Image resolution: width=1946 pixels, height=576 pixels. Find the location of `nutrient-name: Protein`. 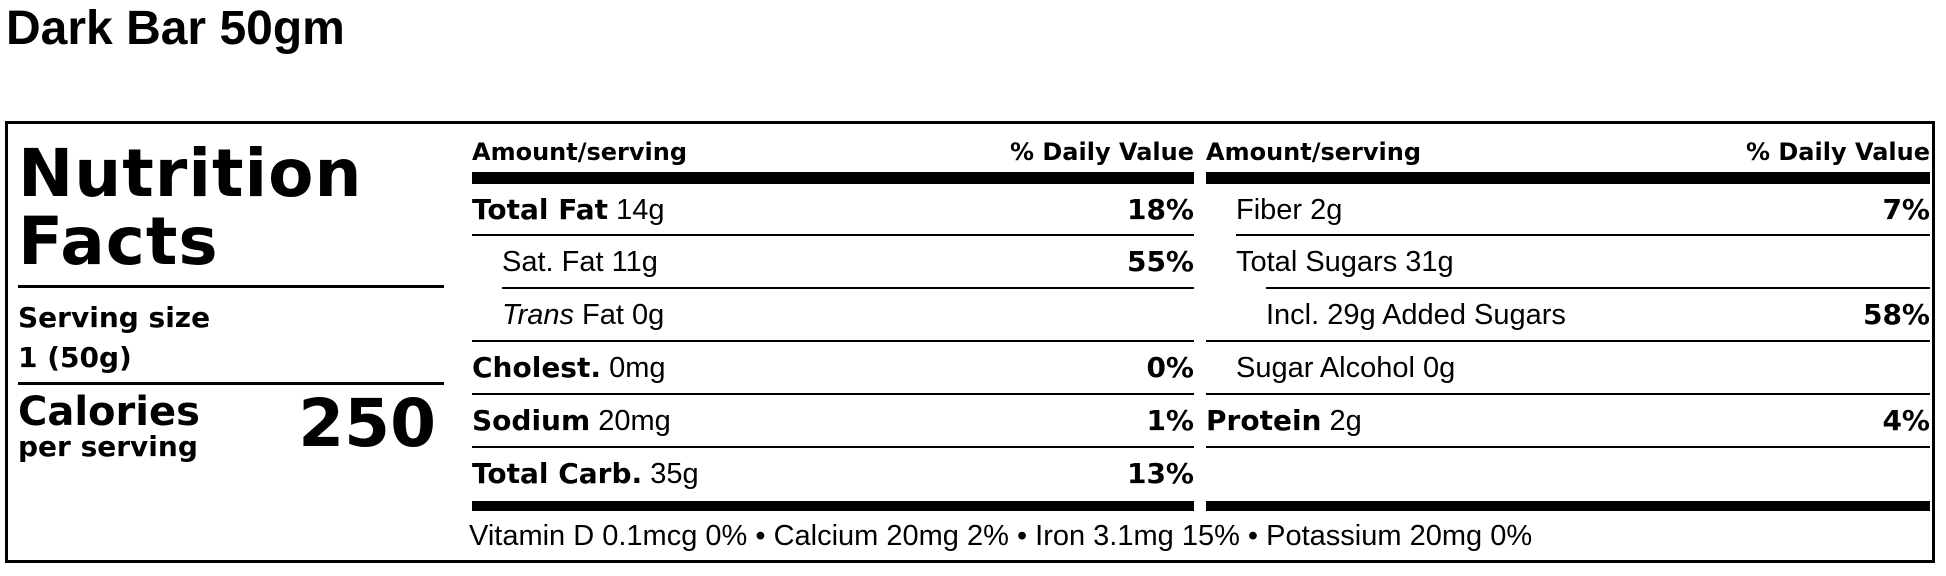

nutrient-name: Protein is located at coordinates (1264, 420).